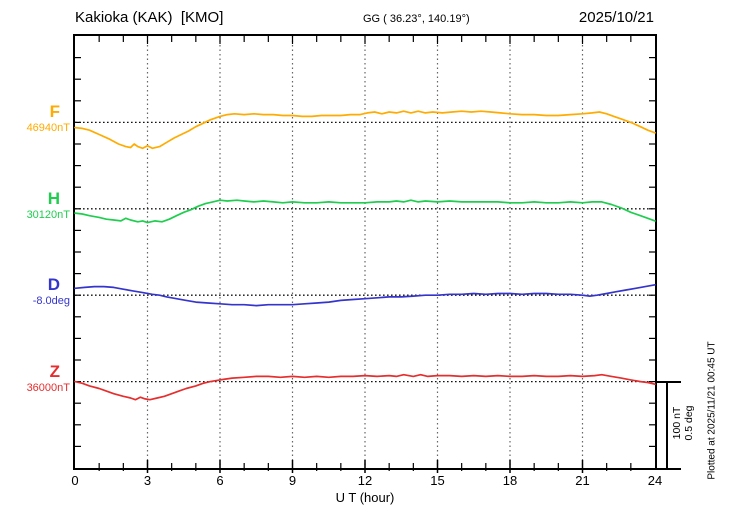 The height and width of the screenshot is (520, 730). I want to click on scale-bar-label-deg: 0.5 deg, so click(689, 423).